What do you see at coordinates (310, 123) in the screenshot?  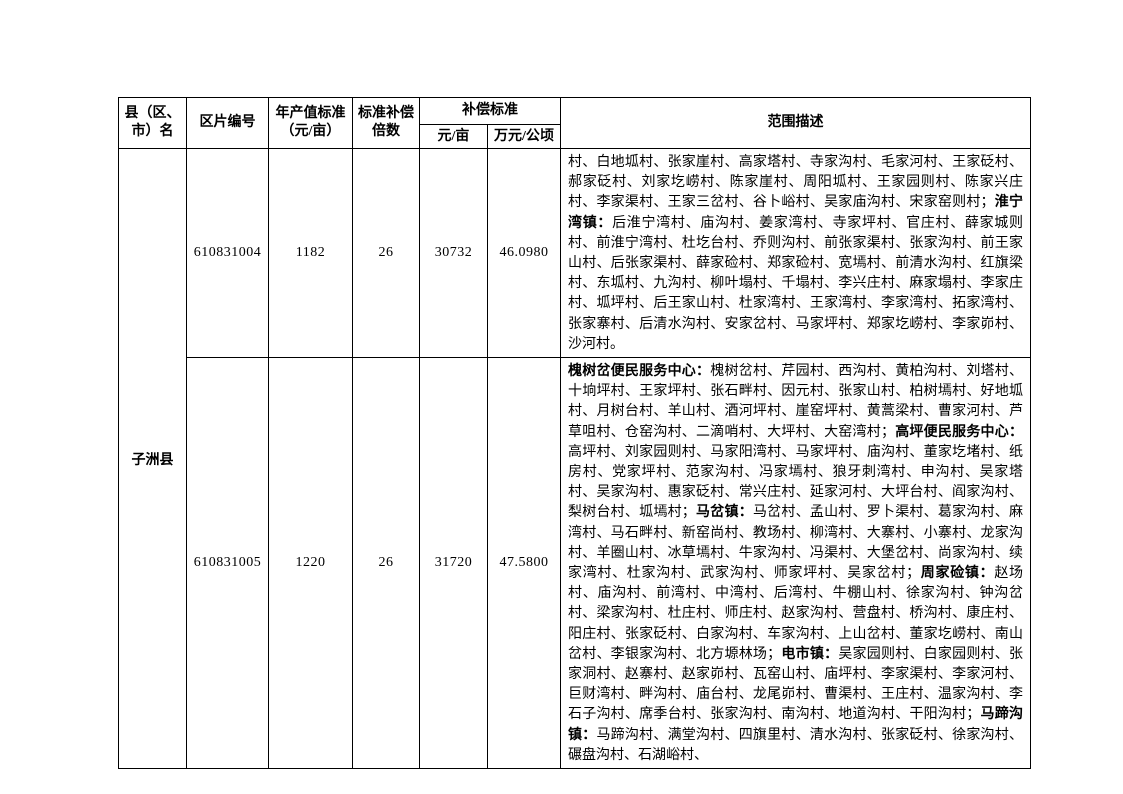 I see `header-annual-output-standard: 年产值标准（元/亩）` at bounding box center [310, 123].